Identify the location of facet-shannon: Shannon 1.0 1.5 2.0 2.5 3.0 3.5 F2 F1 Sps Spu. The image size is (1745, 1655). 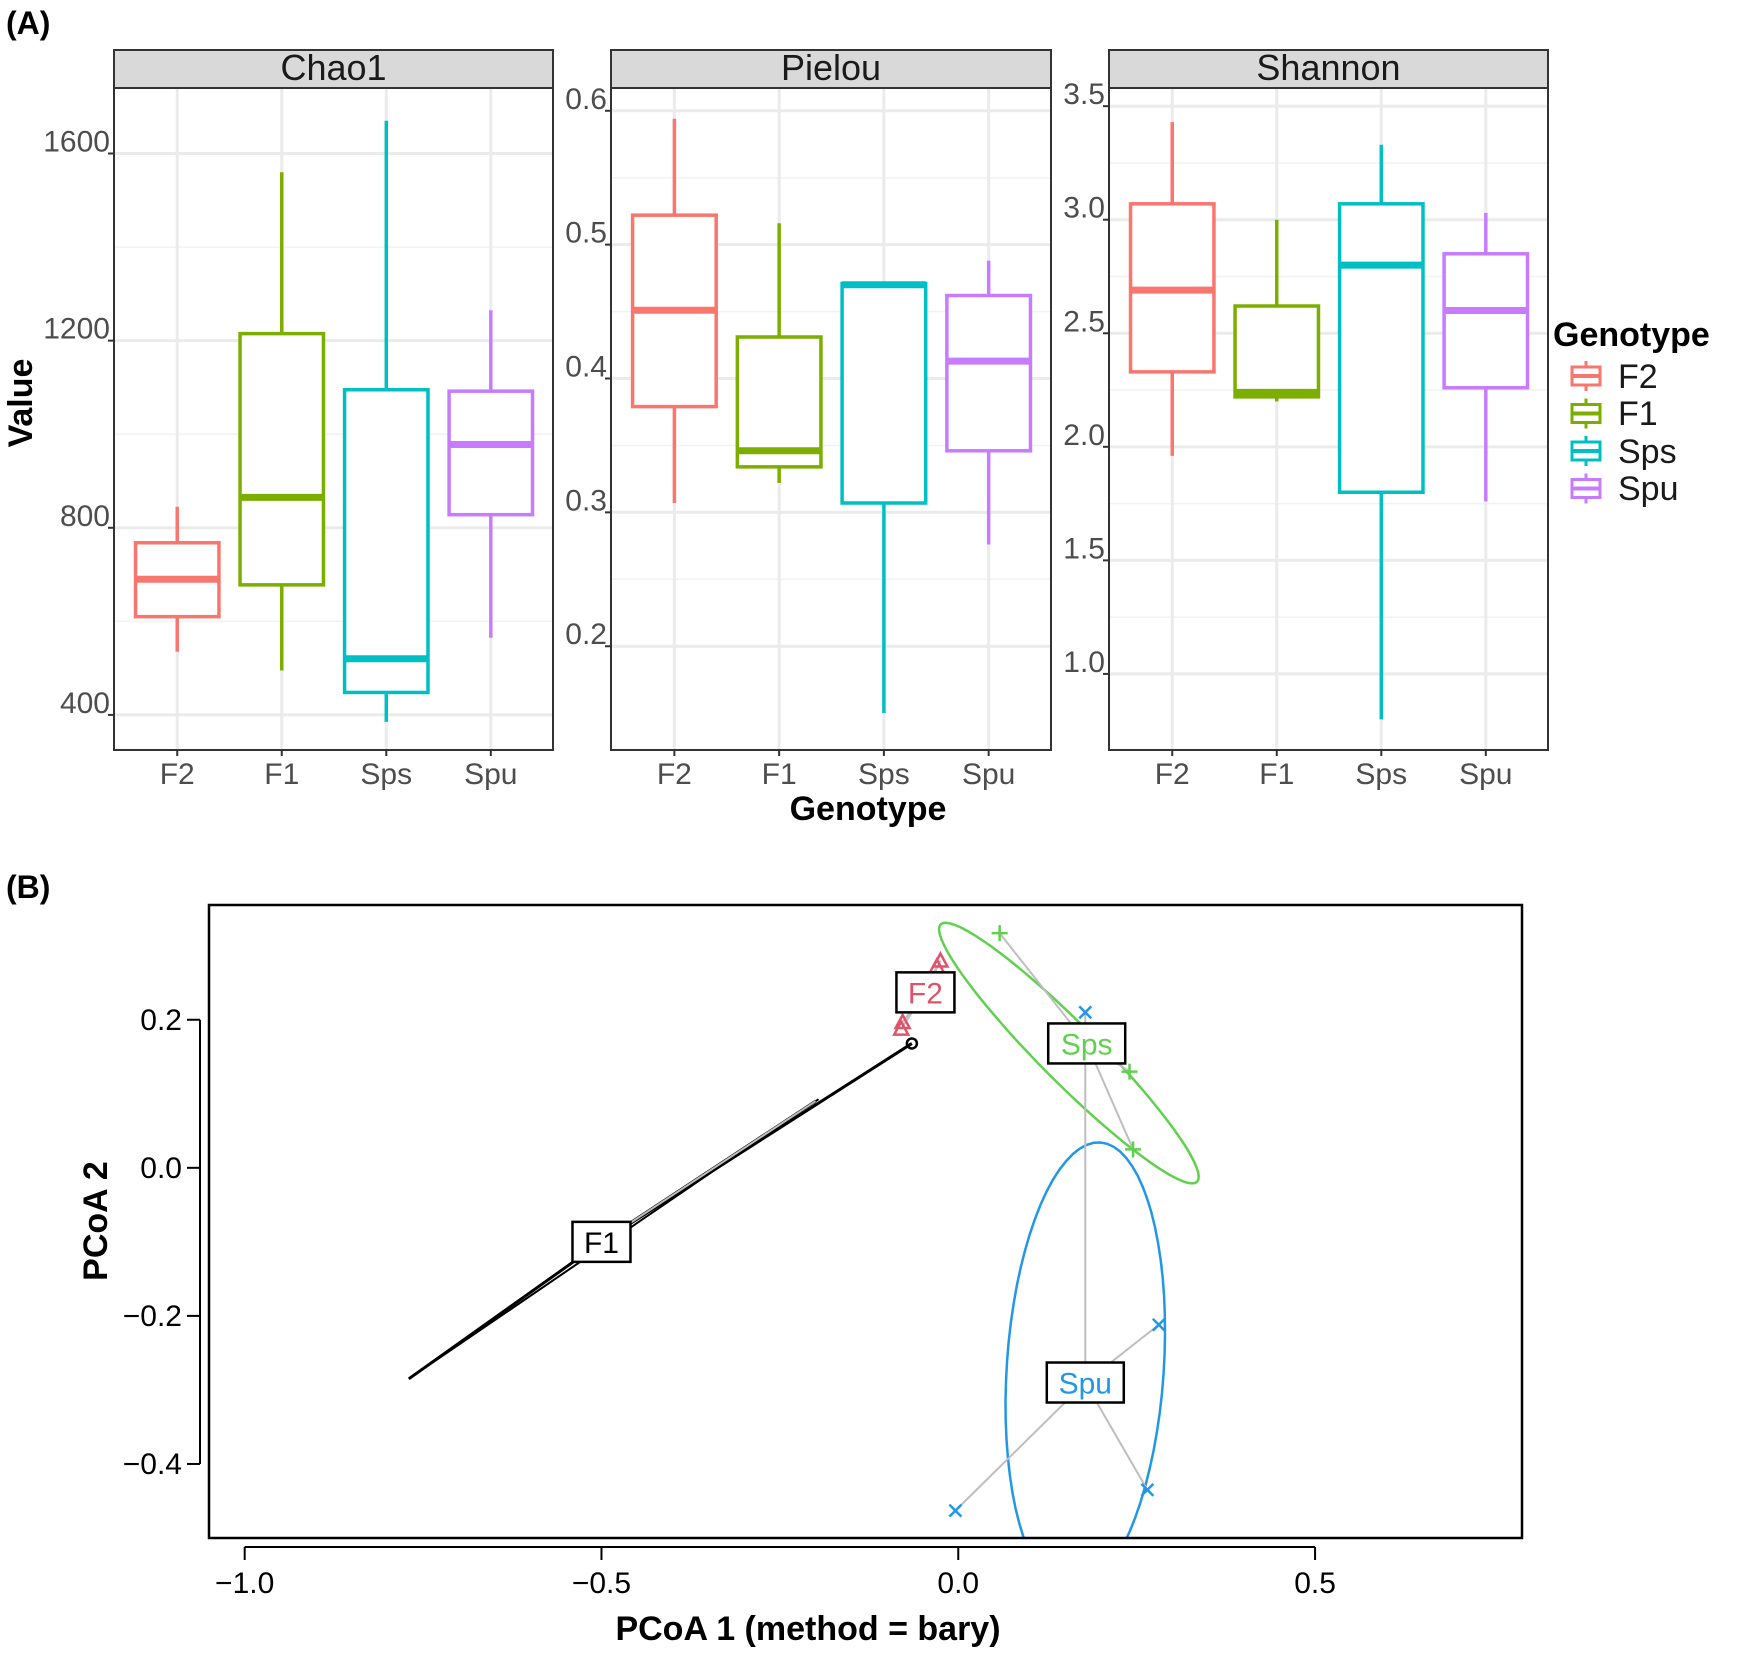
(1306, 419).